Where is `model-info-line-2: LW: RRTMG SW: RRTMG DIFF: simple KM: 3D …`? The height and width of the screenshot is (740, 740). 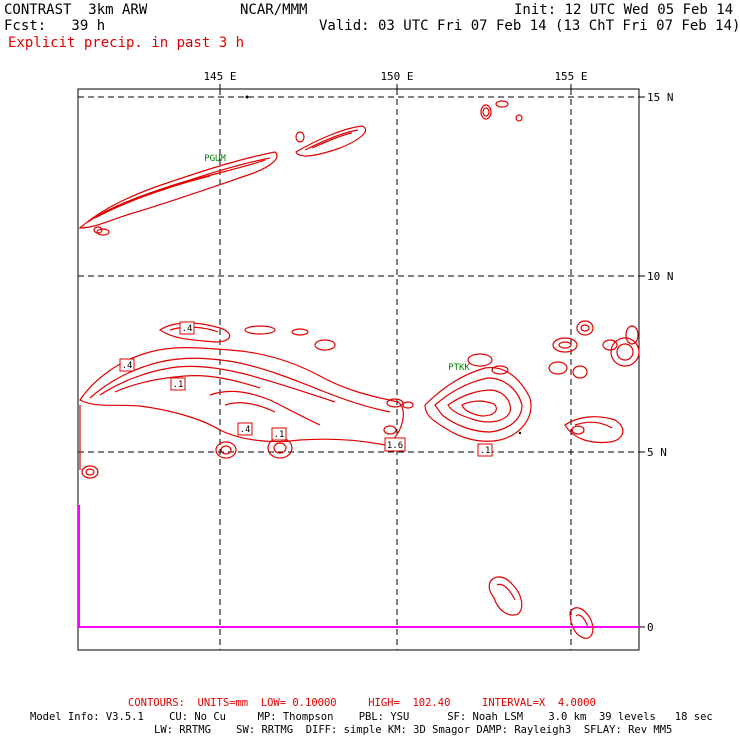 model-info-line-2: LW: RRTMG SW: RRTMG DIFF: simple KM: 3D … is located at coordinates (413, 730).